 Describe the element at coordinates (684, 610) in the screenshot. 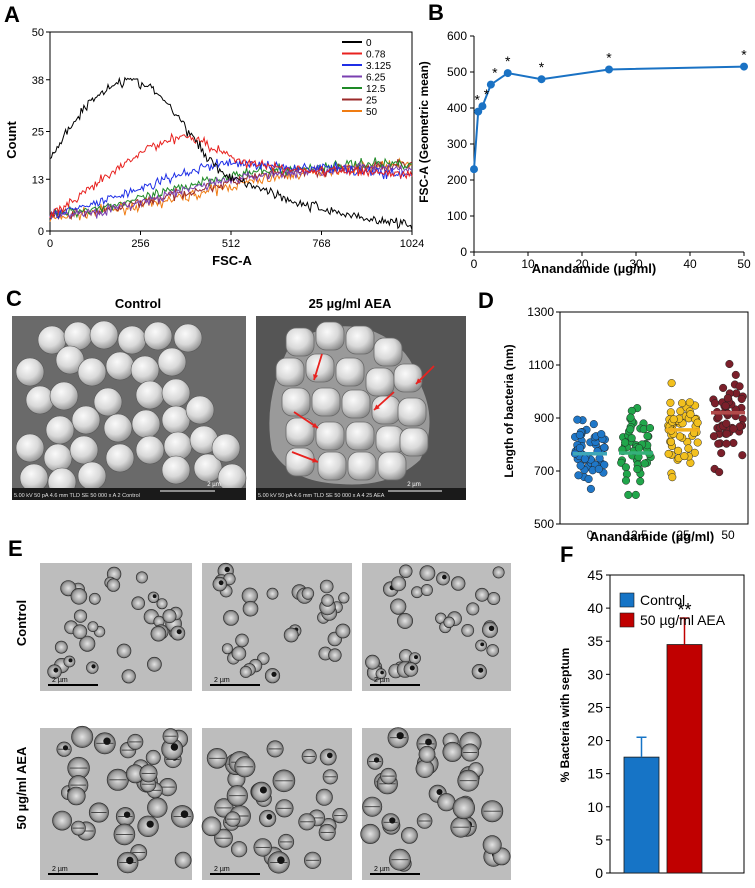

I see `panel-f-significance-mark: **` at that location.